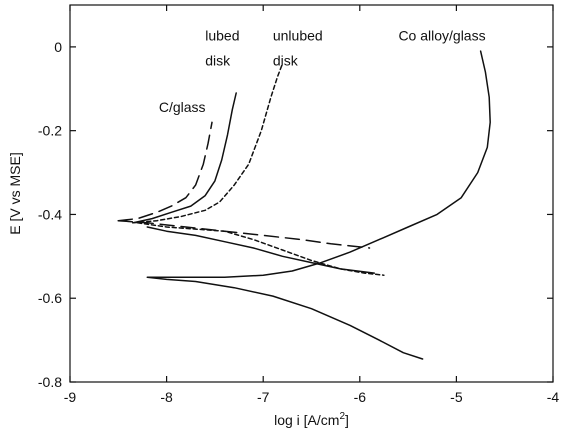  I want to click on y-tick-label: 0, so click(58, 47).